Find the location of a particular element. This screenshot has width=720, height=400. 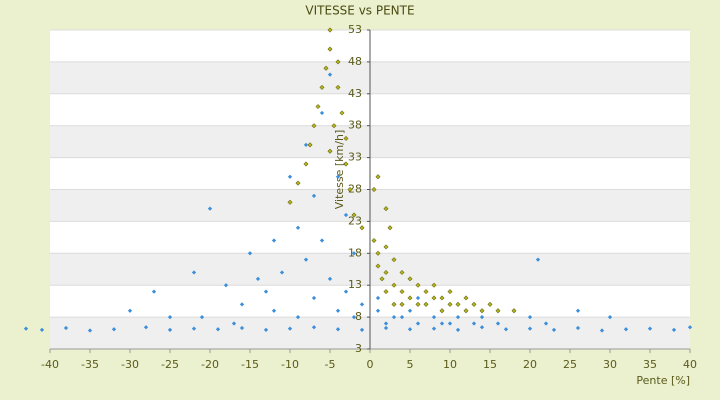

x-tick-label: -35 is located at coordinates (90, 364).